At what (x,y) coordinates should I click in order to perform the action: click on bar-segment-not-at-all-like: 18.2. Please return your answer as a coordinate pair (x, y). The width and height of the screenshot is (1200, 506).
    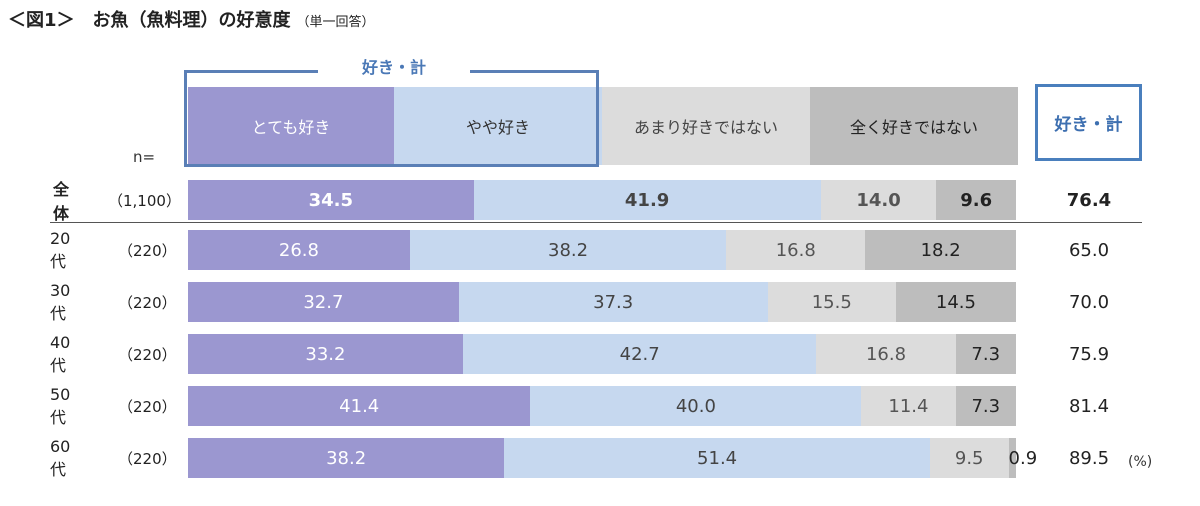
    Looking at the image, I should click on (940, 250).